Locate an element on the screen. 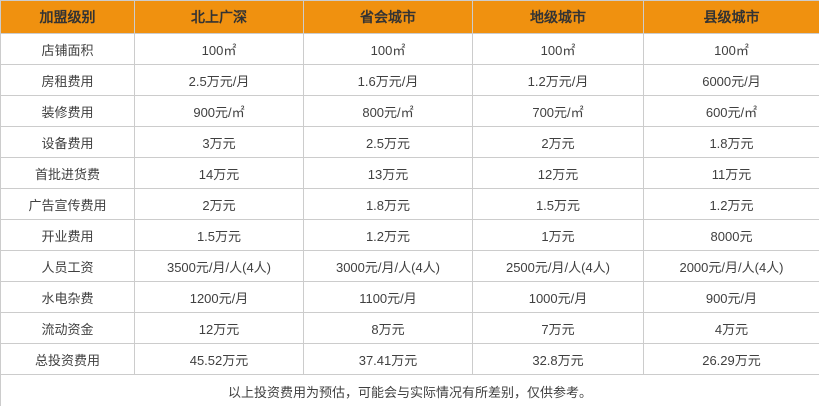 The image size is (819, 406). footnote-text: 以上投资费用为预估，可能会与实际情况有所差别，仅供参考。 is located at coordinates (409, 390).